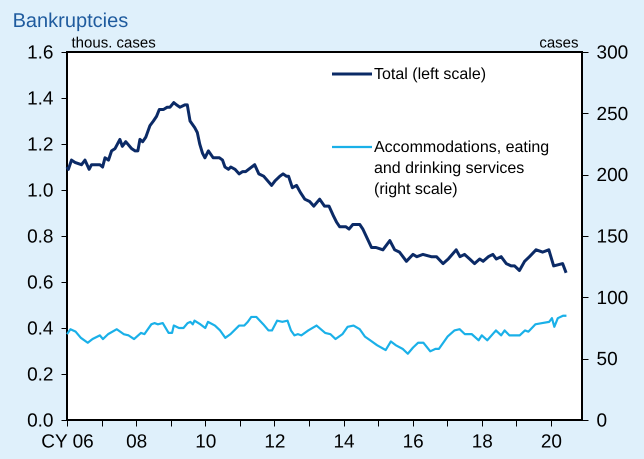 This screenshot has width=644, height=459. I want to click on x-tick-label: 16, so click(413, 442).